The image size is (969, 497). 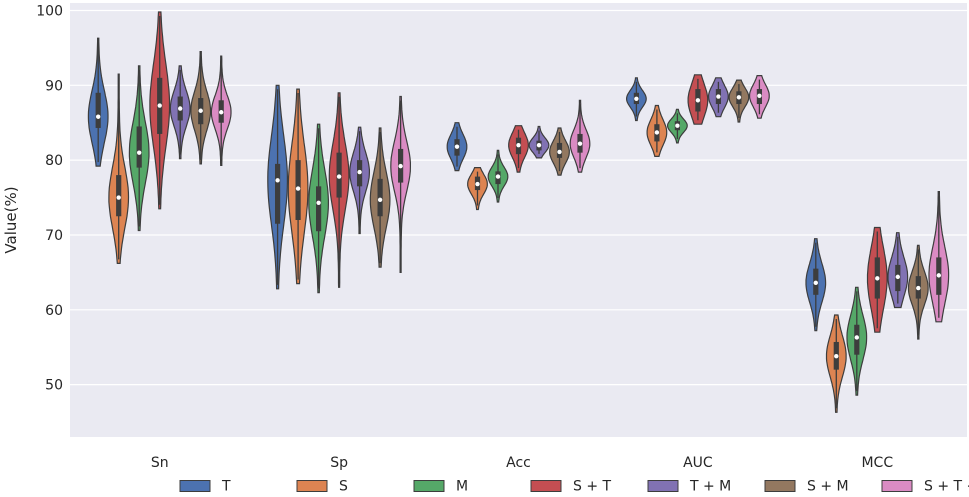 I want to click on legend-item: M, so click(x=440, y=487).